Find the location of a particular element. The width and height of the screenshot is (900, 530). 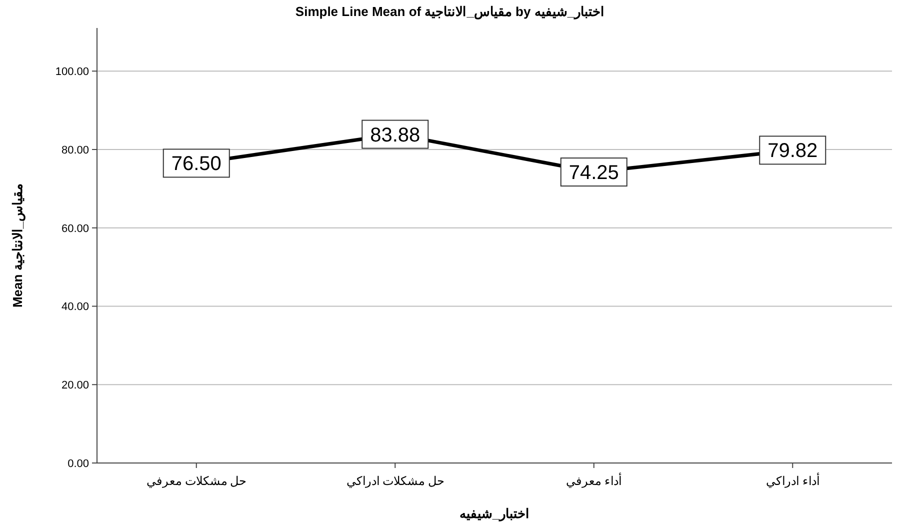

y-tick-label: 0.00 is located at coordinates (78, 464).